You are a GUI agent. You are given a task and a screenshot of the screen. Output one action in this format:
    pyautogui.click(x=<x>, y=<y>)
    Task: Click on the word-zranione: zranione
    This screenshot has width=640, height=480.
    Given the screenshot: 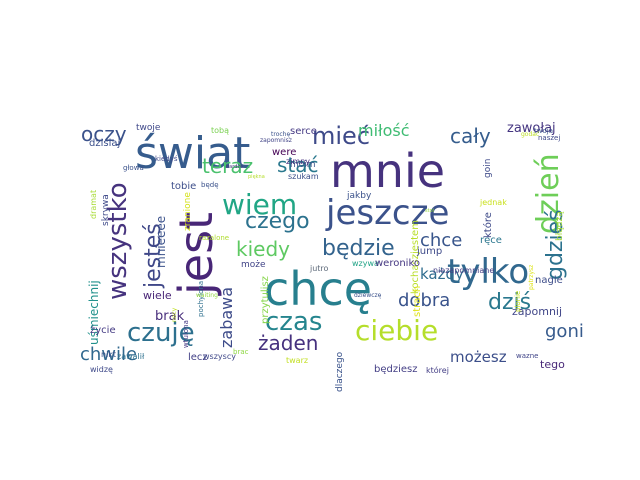 What is the action you would take?
    pyautogui.click(x=188, y=211)
    